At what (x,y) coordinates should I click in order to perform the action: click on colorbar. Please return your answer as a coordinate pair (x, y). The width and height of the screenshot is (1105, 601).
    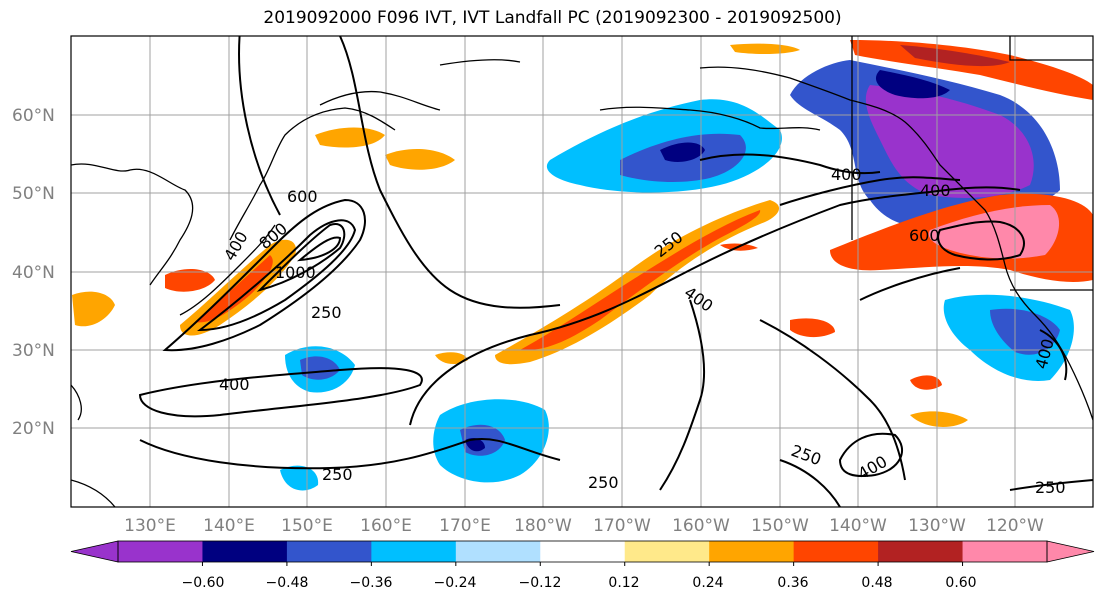
    Looking at the image, I should click on (582, 553).